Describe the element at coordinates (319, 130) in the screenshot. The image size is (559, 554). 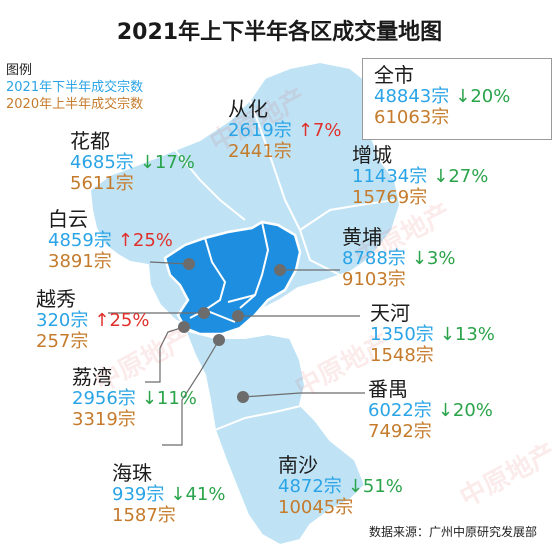
I see `change-value: ↑7%` at that location.